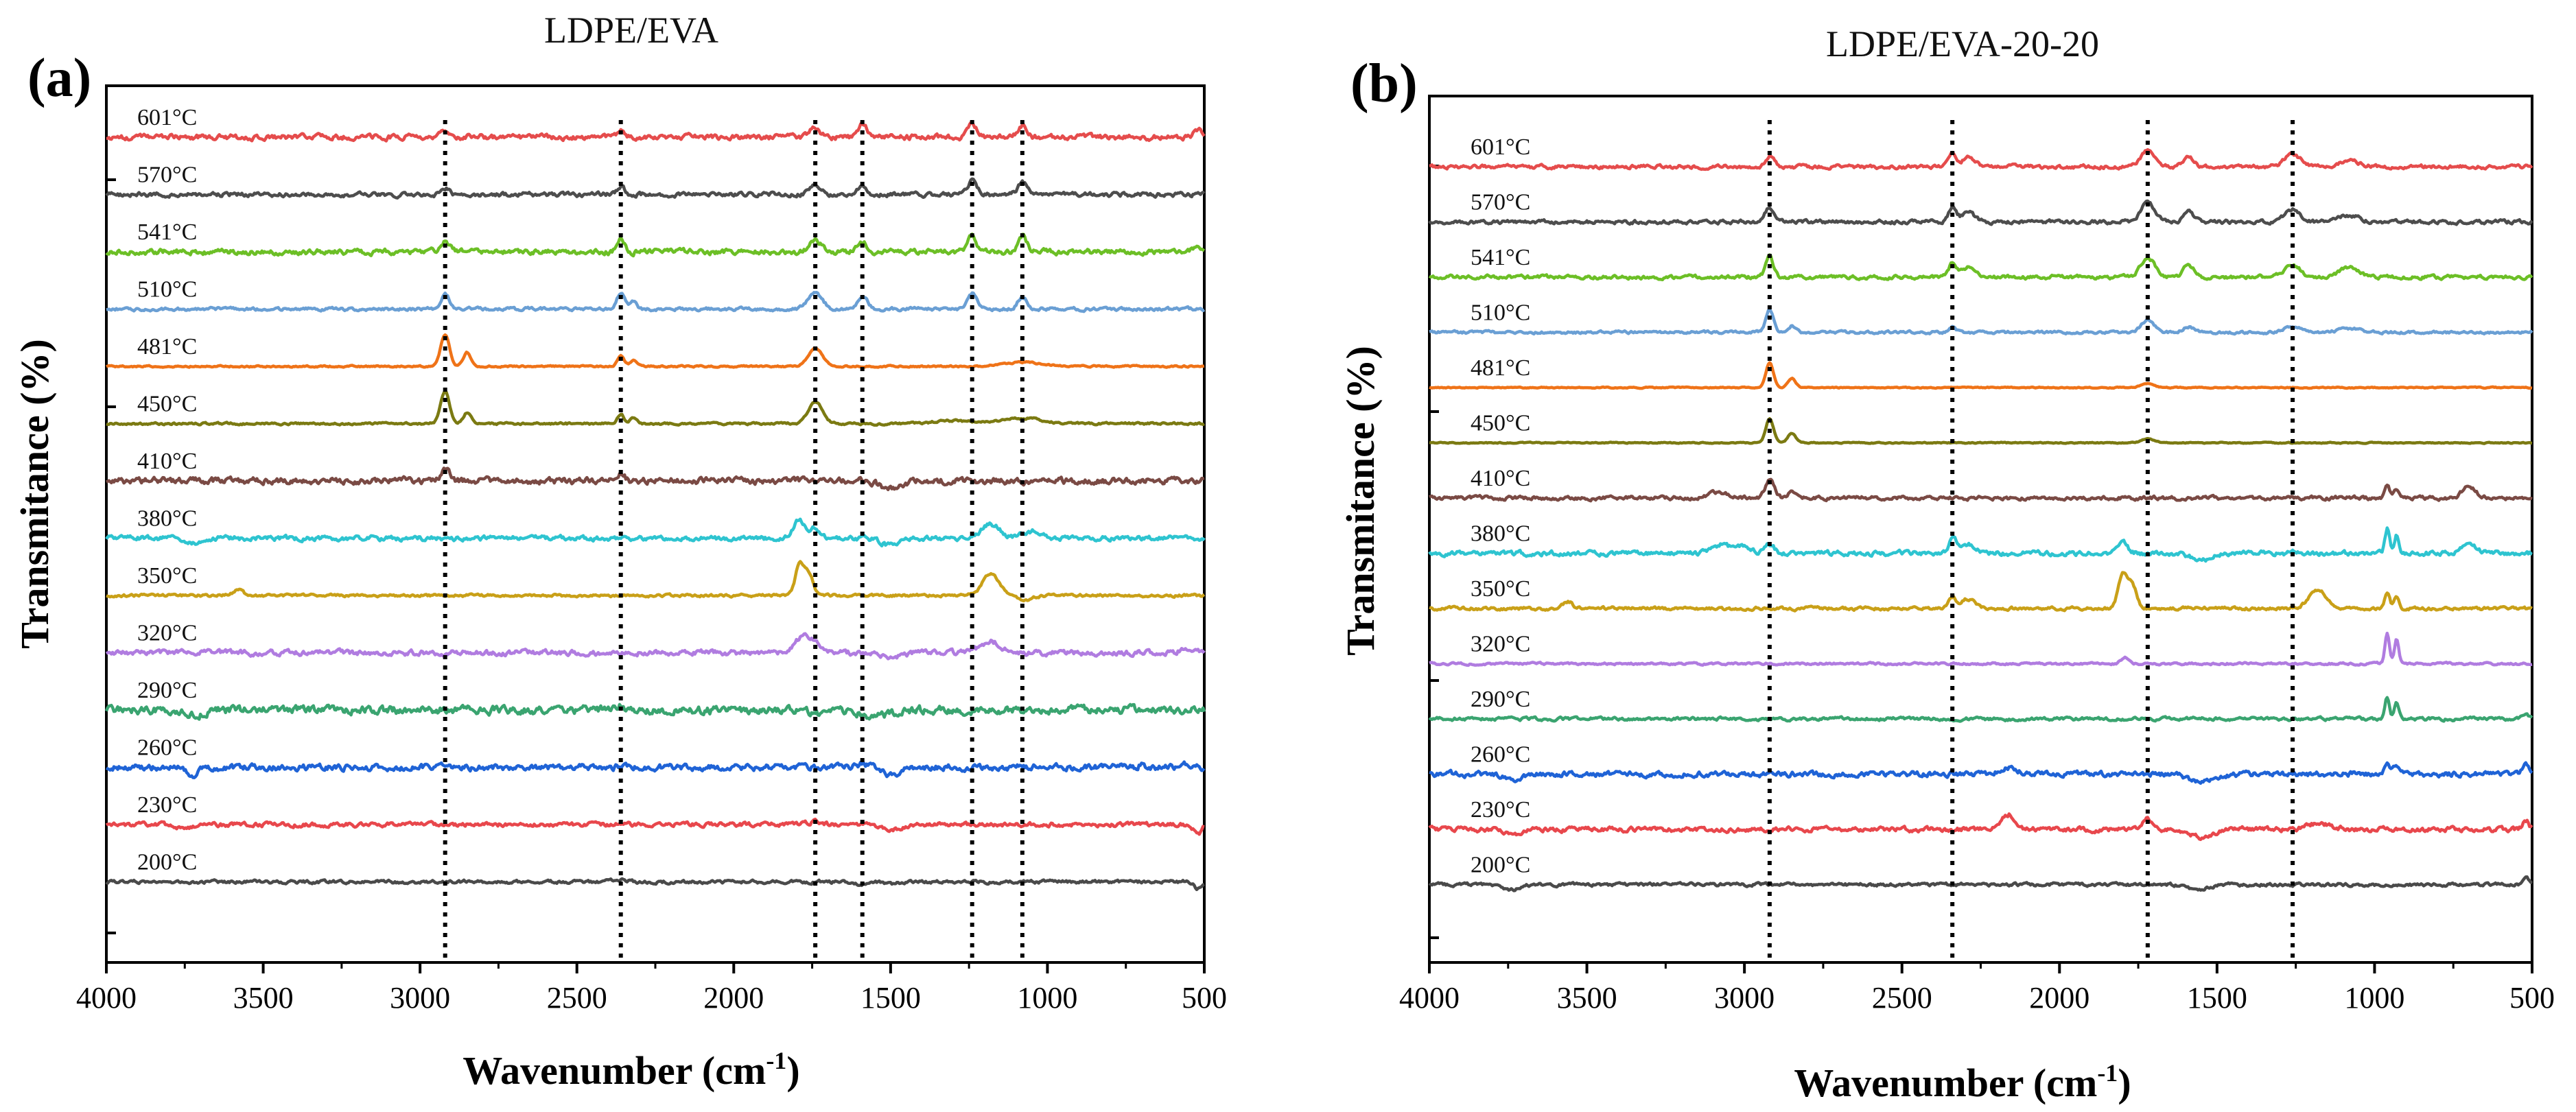 This screenshot has height=1112, width=2576. What do you see at coordinates (1962, 43) in the screenshot?
I see `panel-b-title: LDPE/EVA-20-20` at bounding box center [1962, 43].